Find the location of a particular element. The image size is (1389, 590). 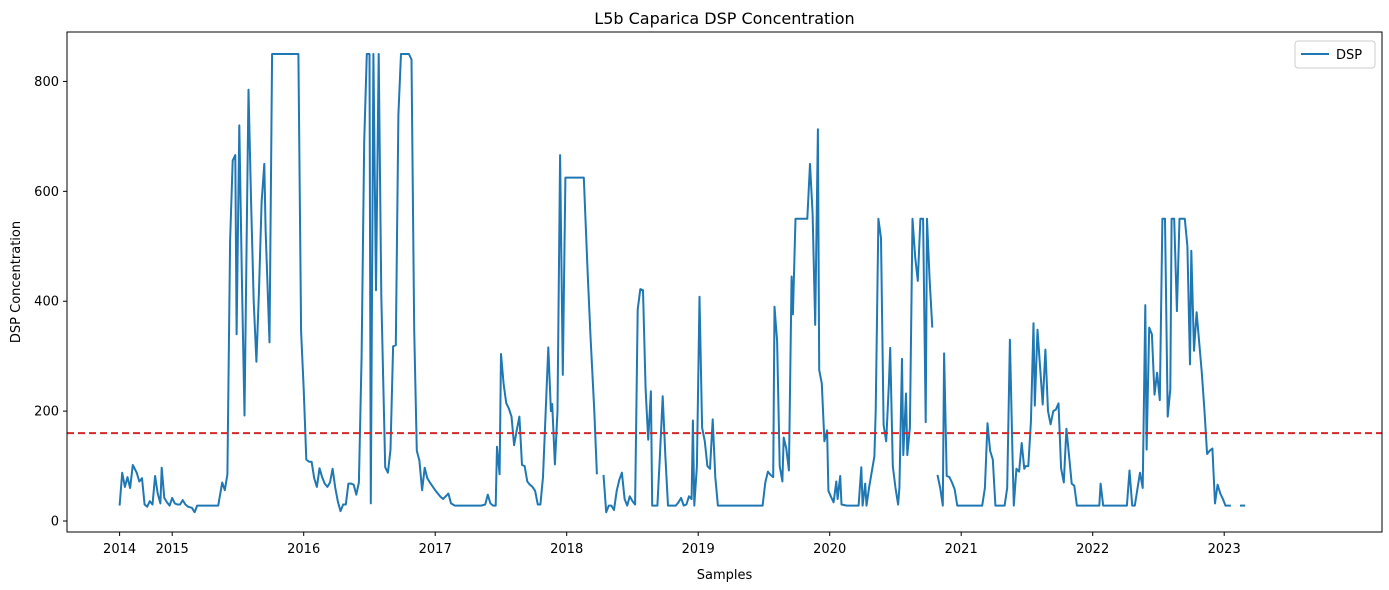

x-tick-label: 2020 is located at coordinates (829, 549).